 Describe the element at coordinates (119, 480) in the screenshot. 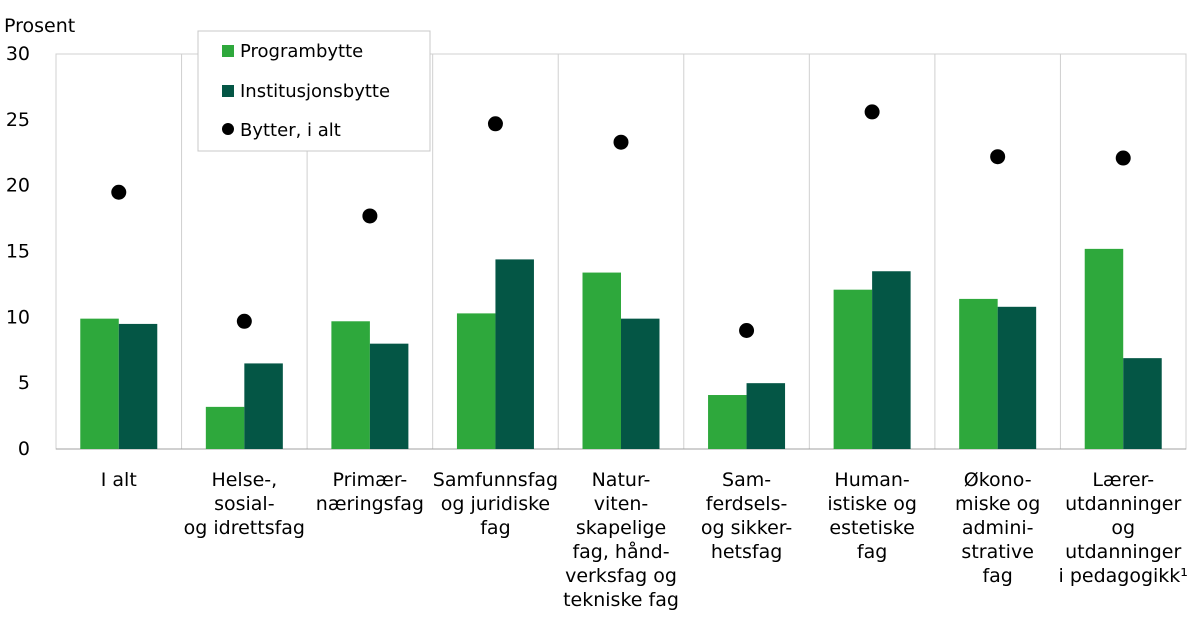

I see `x-tick-label: I alt` at that location.